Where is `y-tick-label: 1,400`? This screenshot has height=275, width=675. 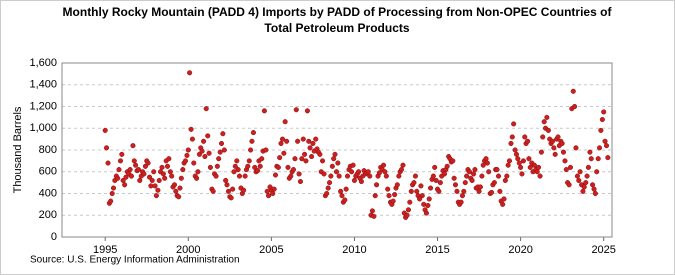
y-tick-label: 1,400 is located at coordinates (43, 85).